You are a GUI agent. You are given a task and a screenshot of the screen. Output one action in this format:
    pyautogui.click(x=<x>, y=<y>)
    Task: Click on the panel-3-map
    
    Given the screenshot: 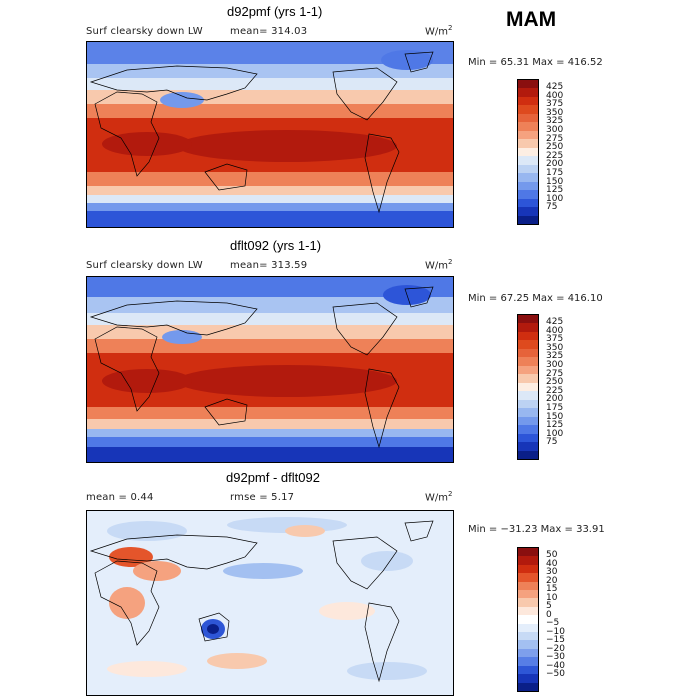 What is the action you would take?
    pyautogui.click(x=270, y=603)
    